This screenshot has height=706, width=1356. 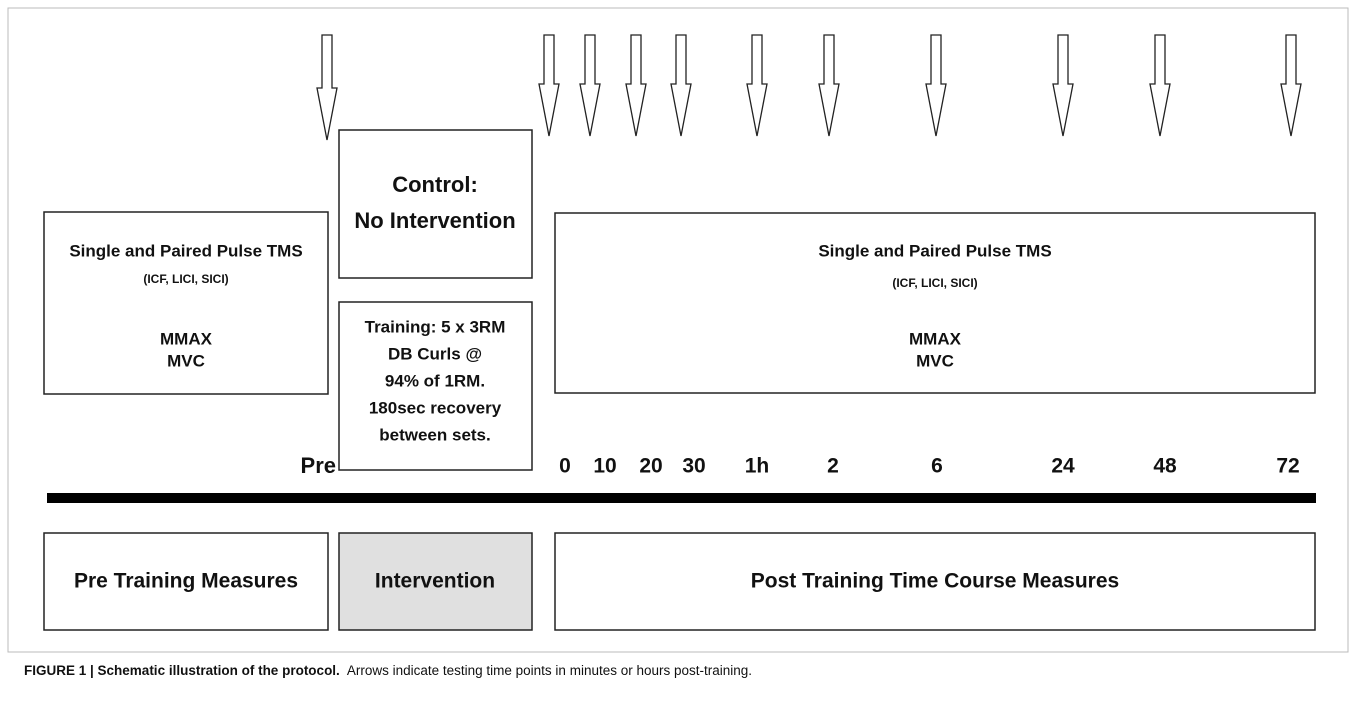 I want to click on training-line: 94% of 1RM., so click(x=435, y=380).